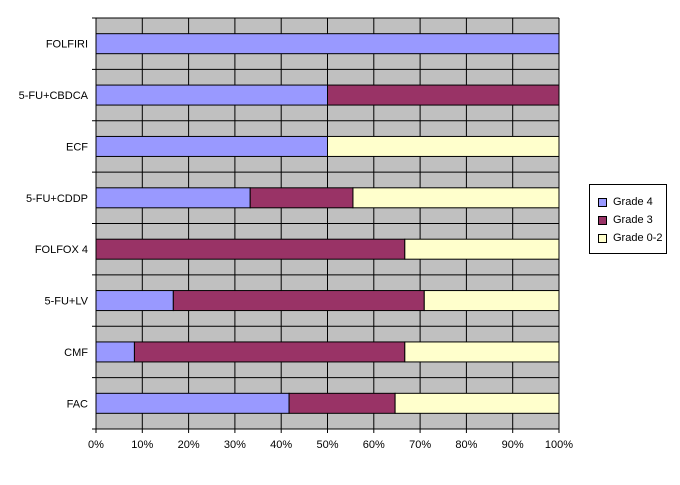 This screenshot has height=485, width=680. Describe the element at coordinates (96, 445) in the screenshot. I see `x-tick-label-0: 0%` at that location.